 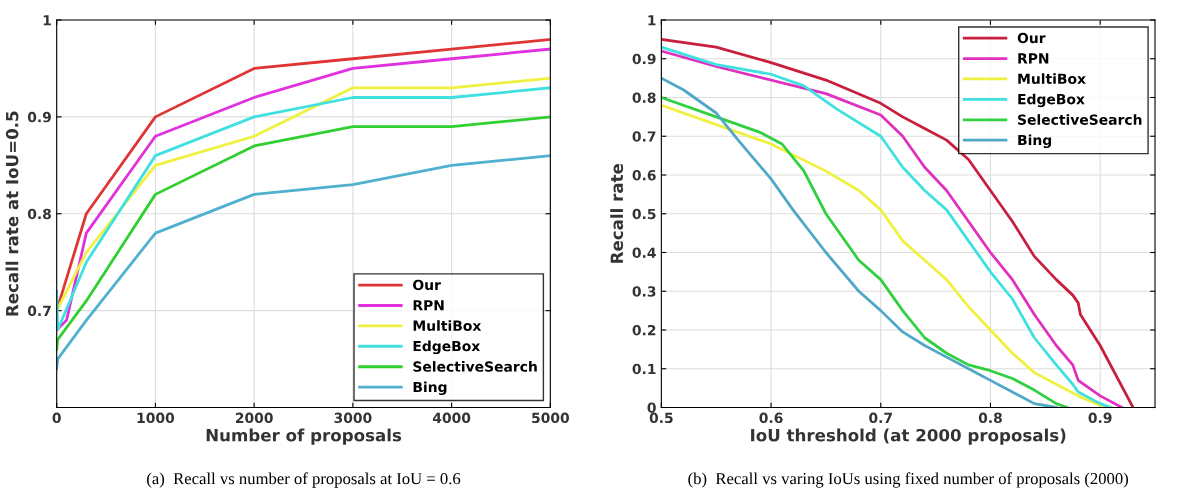 What do you see at coordinates (304, 480) in the screenshot?
I see `text: (a) Recall vs number of proposals at IoU = 0.6` at bounding box center [304, 480].